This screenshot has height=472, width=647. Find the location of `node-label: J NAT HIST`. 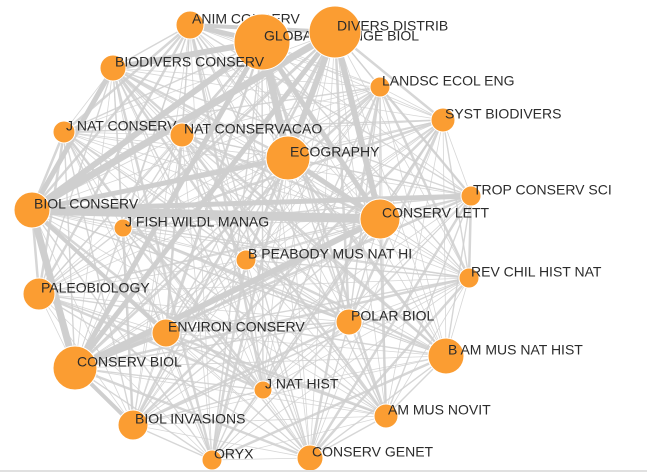

node-label: J NAT HIST is located at coordinates (302, 384).